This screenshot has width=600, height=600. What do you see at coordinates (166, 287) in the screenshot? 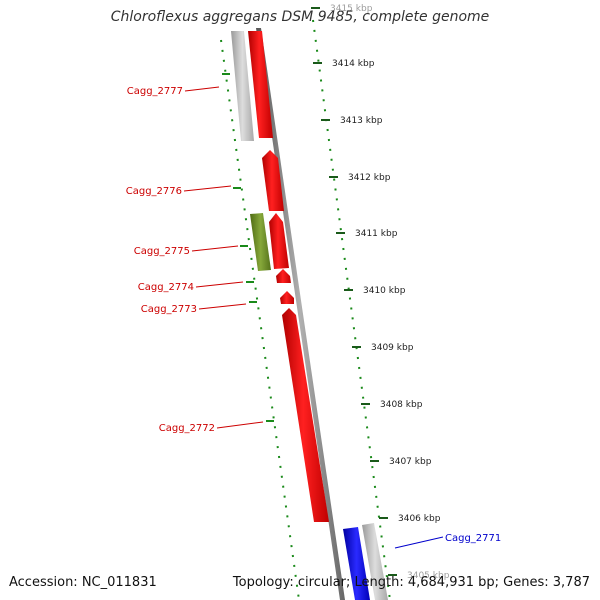
I see `gene-label-cagg-2774: Cagg_2774` at bounding box center [166, 287].